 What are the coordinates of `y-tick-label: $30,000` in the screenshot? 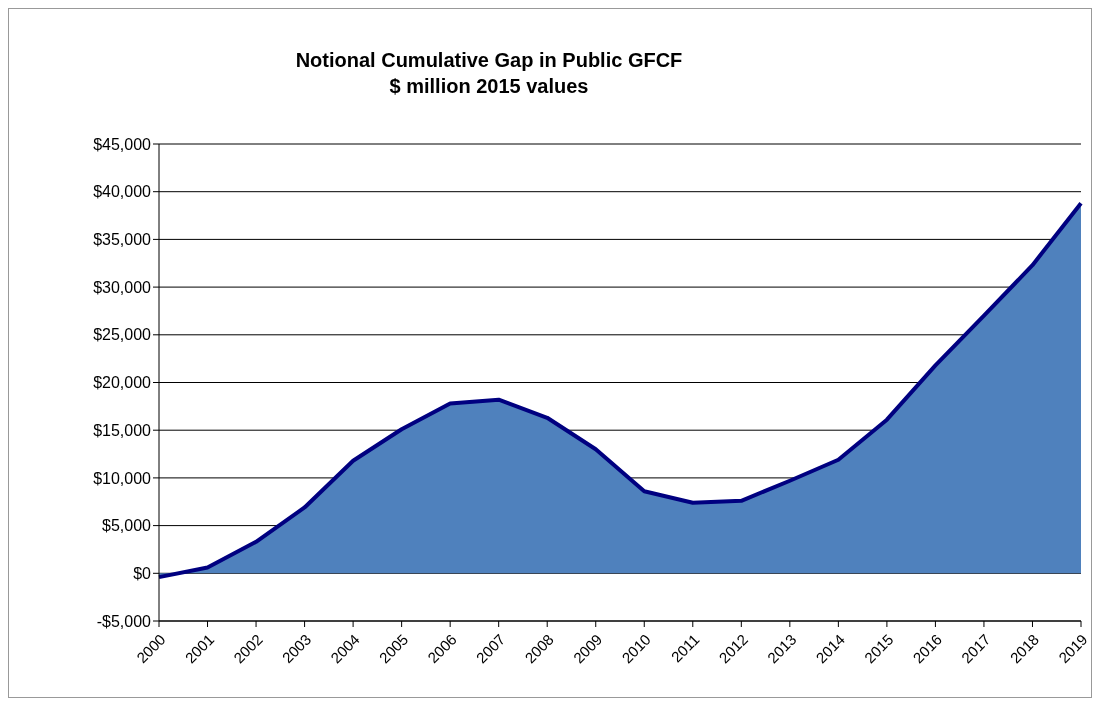 It's located at (122, 287).